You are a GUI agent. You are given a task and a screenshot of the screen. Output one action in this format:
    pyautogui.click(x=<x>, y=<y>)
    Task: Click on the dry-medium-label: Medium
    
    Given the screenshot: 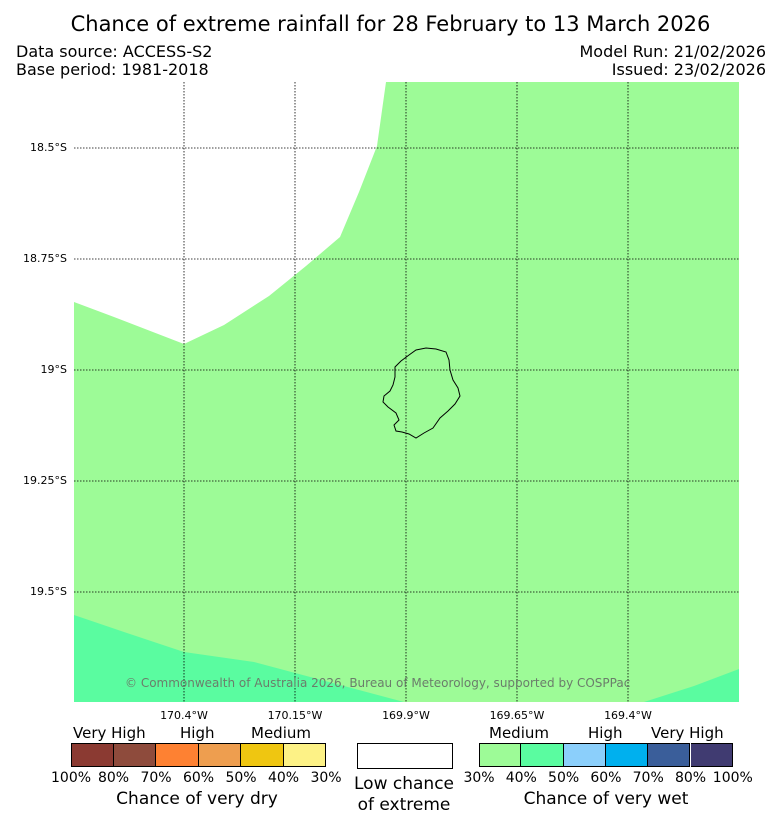 What is the action you would take?
    pyautogui.click(x=281, y=733)
    